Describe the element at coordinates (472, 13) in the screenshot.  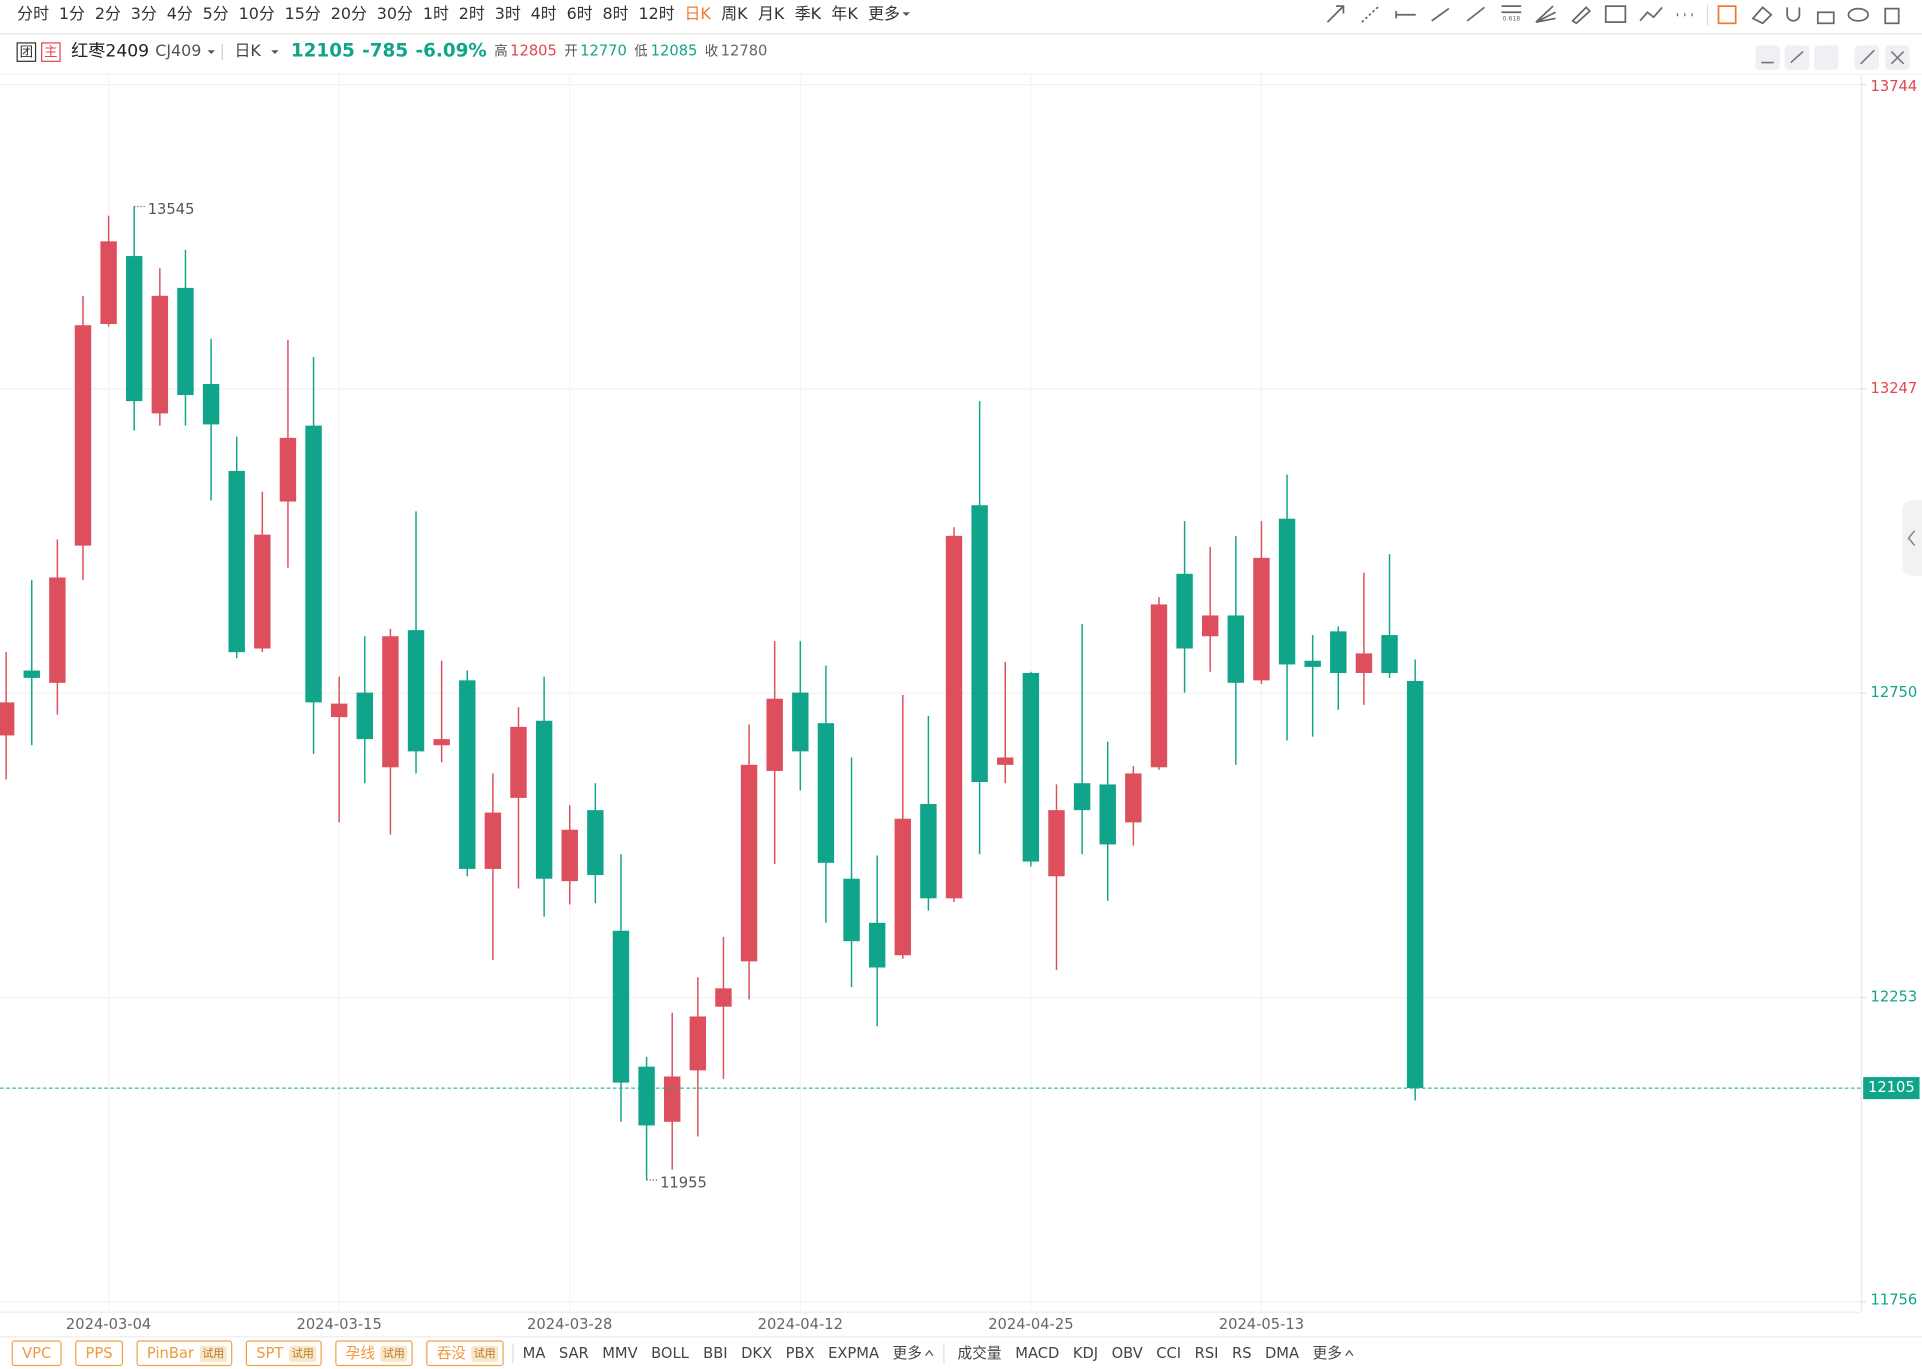
I see `period-tab: 2时` at that location.